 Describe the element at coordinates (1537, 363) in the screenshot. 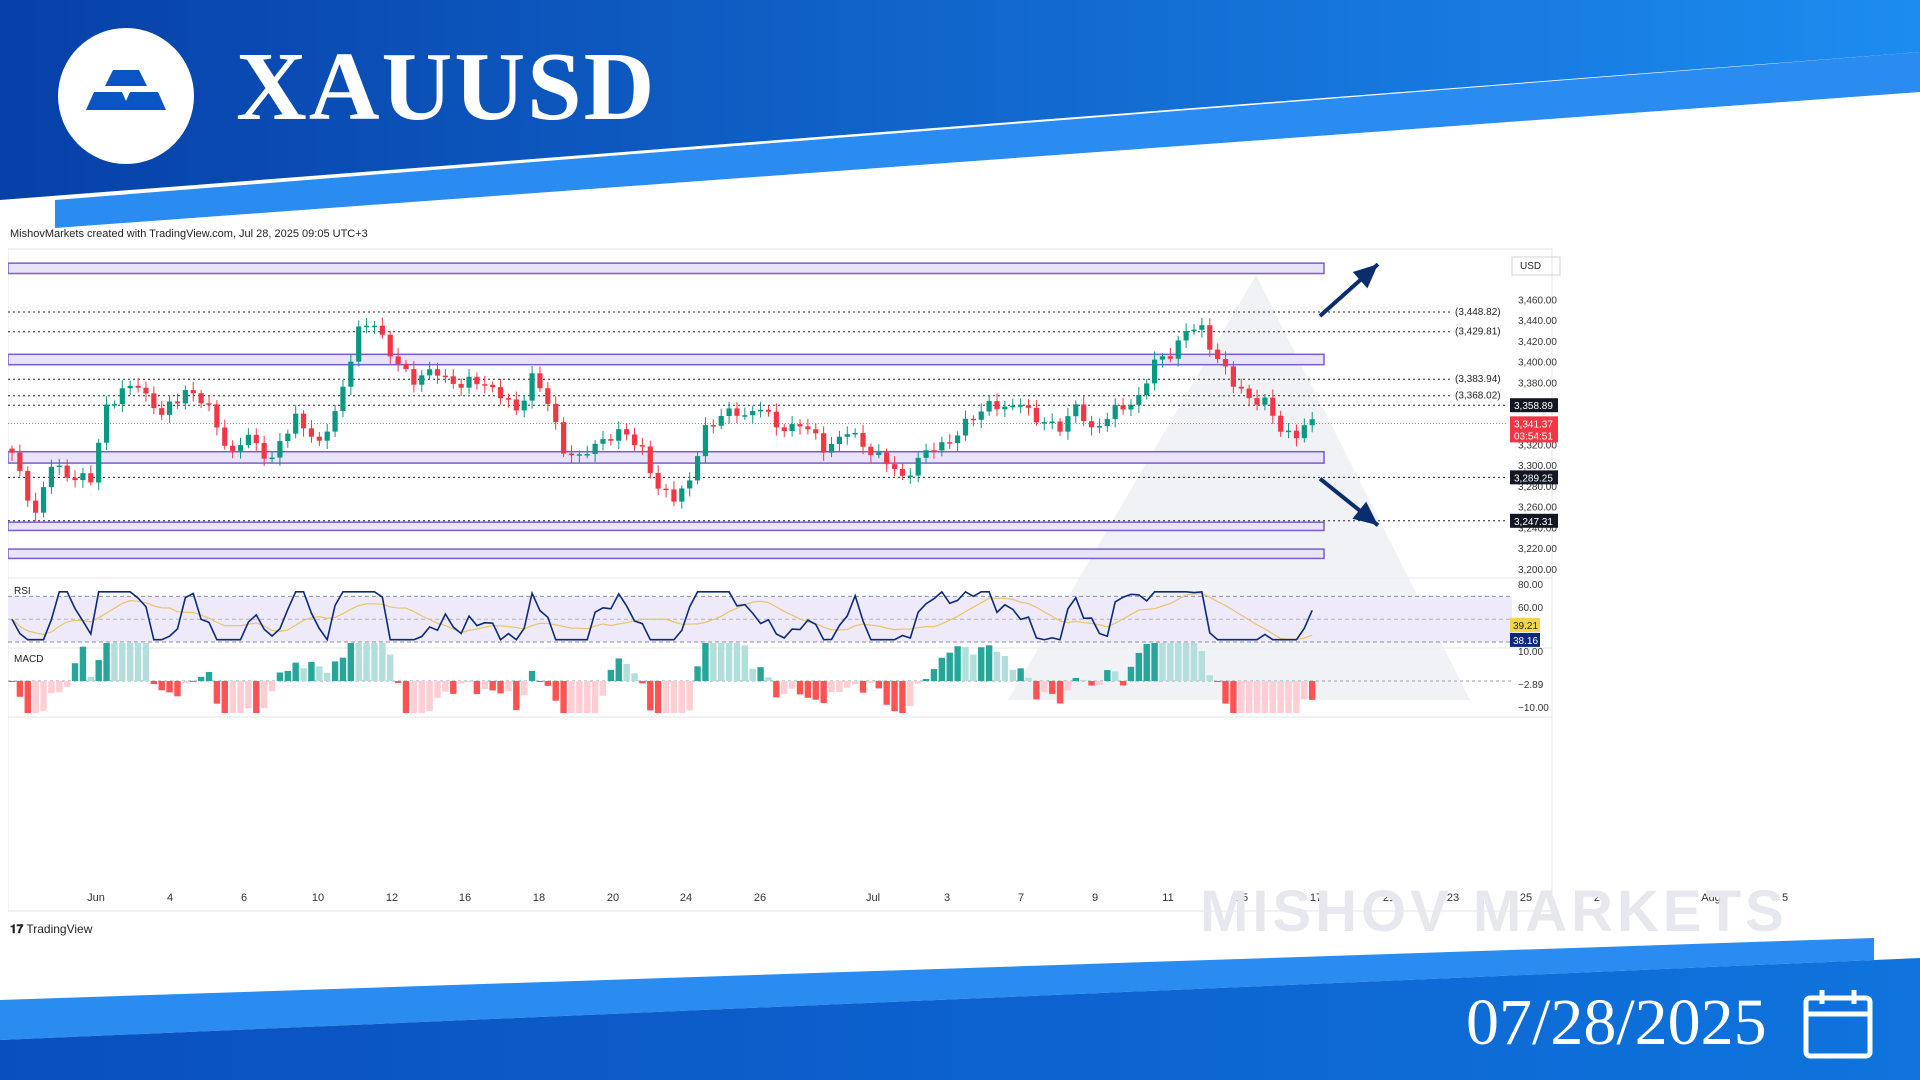

I see `y-tick-label: 3,400.00` at that location.